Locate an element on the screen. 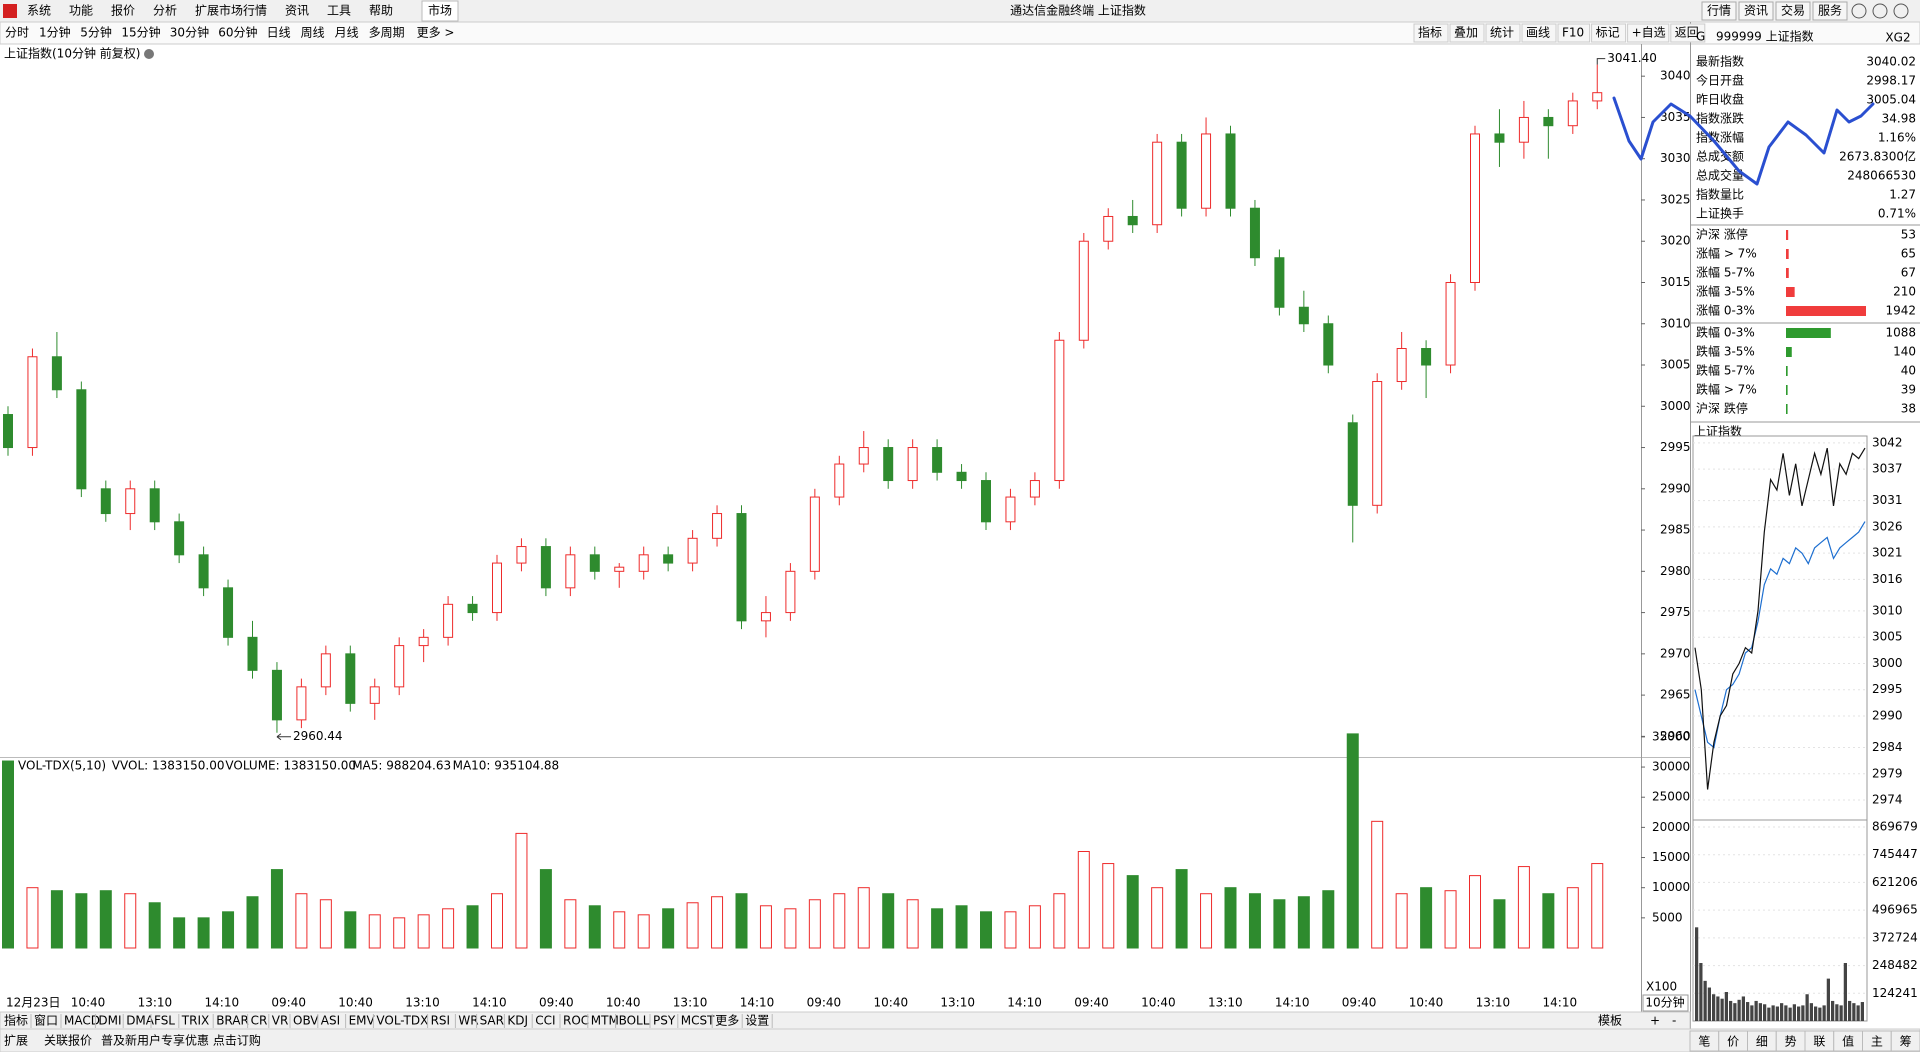 The image size is (1920, 1052). top-button: 行情 is located at coordinates (1719, 11).